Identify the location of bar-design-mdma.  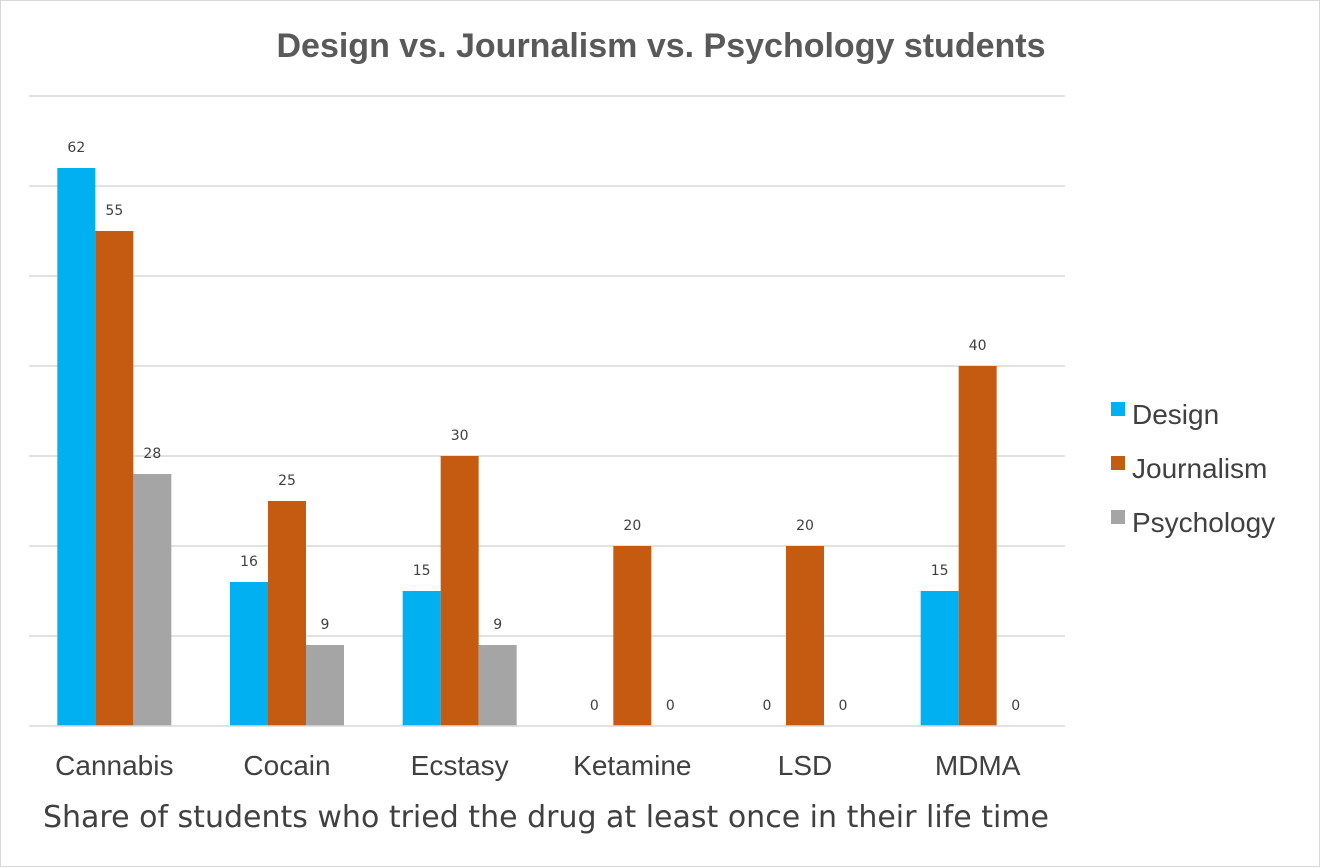
(939, 658).